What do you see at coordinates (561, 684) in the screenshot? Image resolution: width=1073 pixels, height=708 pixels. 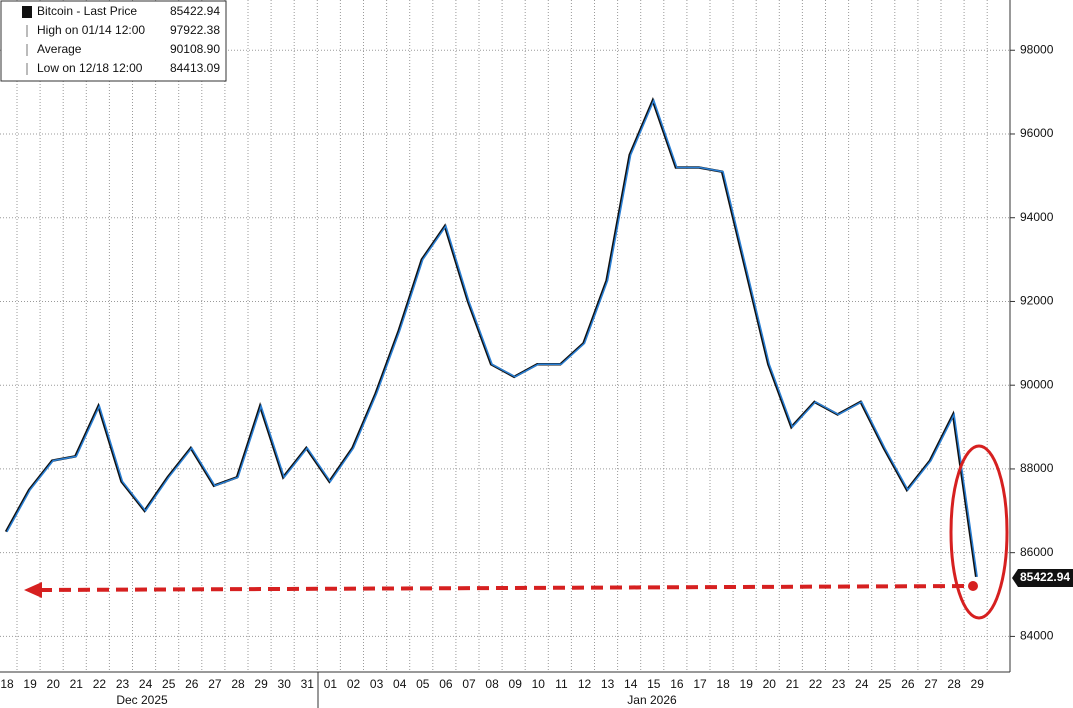 I see `x-tick-label: 11` at bounding box center [561, 684].